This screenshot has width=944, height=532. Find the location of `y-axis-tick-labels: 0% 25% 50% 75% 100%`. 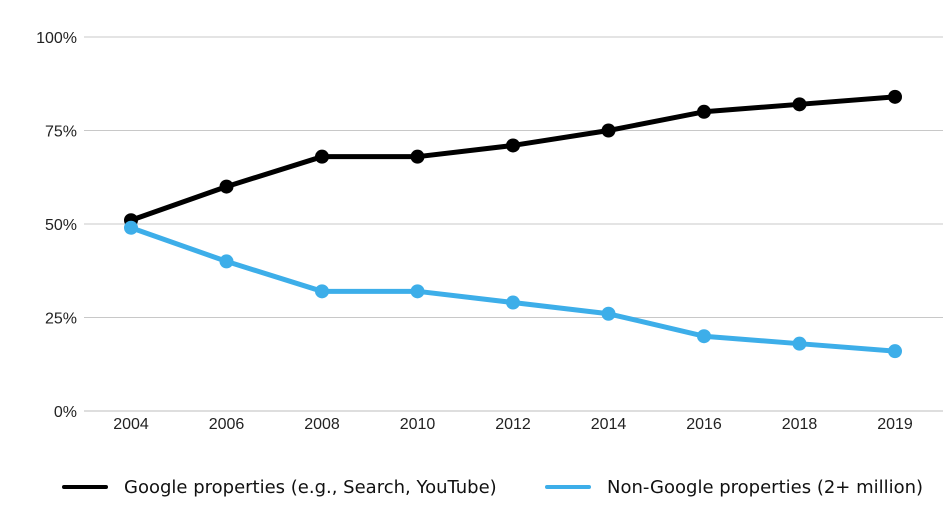

y-axis-tick-labels: 0% 25% 50% 75% 100% is located at coordinates (56, 225).